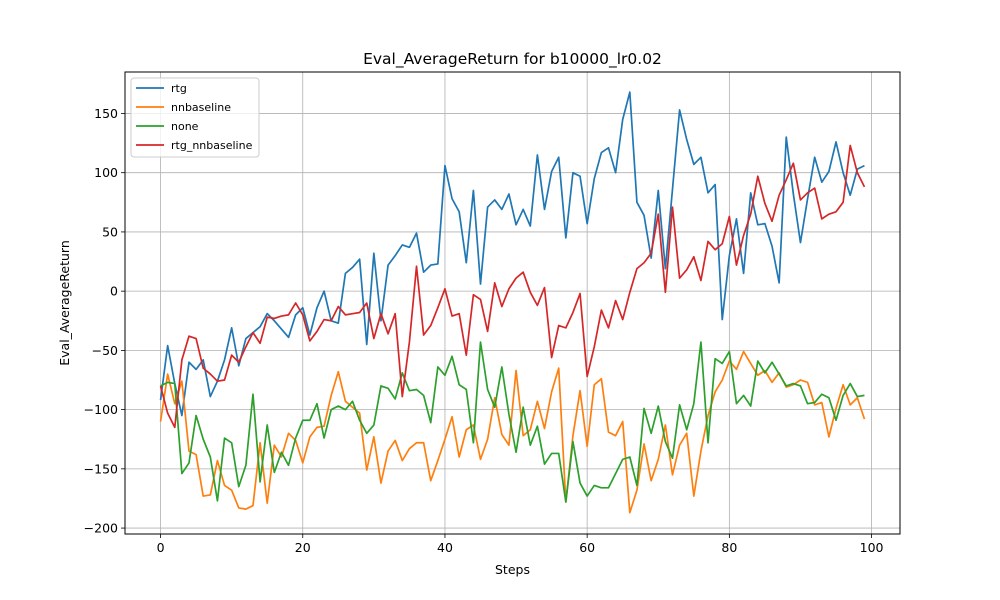  I want to click on chart-title: Eval_AverageReturn for b10000_lr0.02, so click(512, 59).